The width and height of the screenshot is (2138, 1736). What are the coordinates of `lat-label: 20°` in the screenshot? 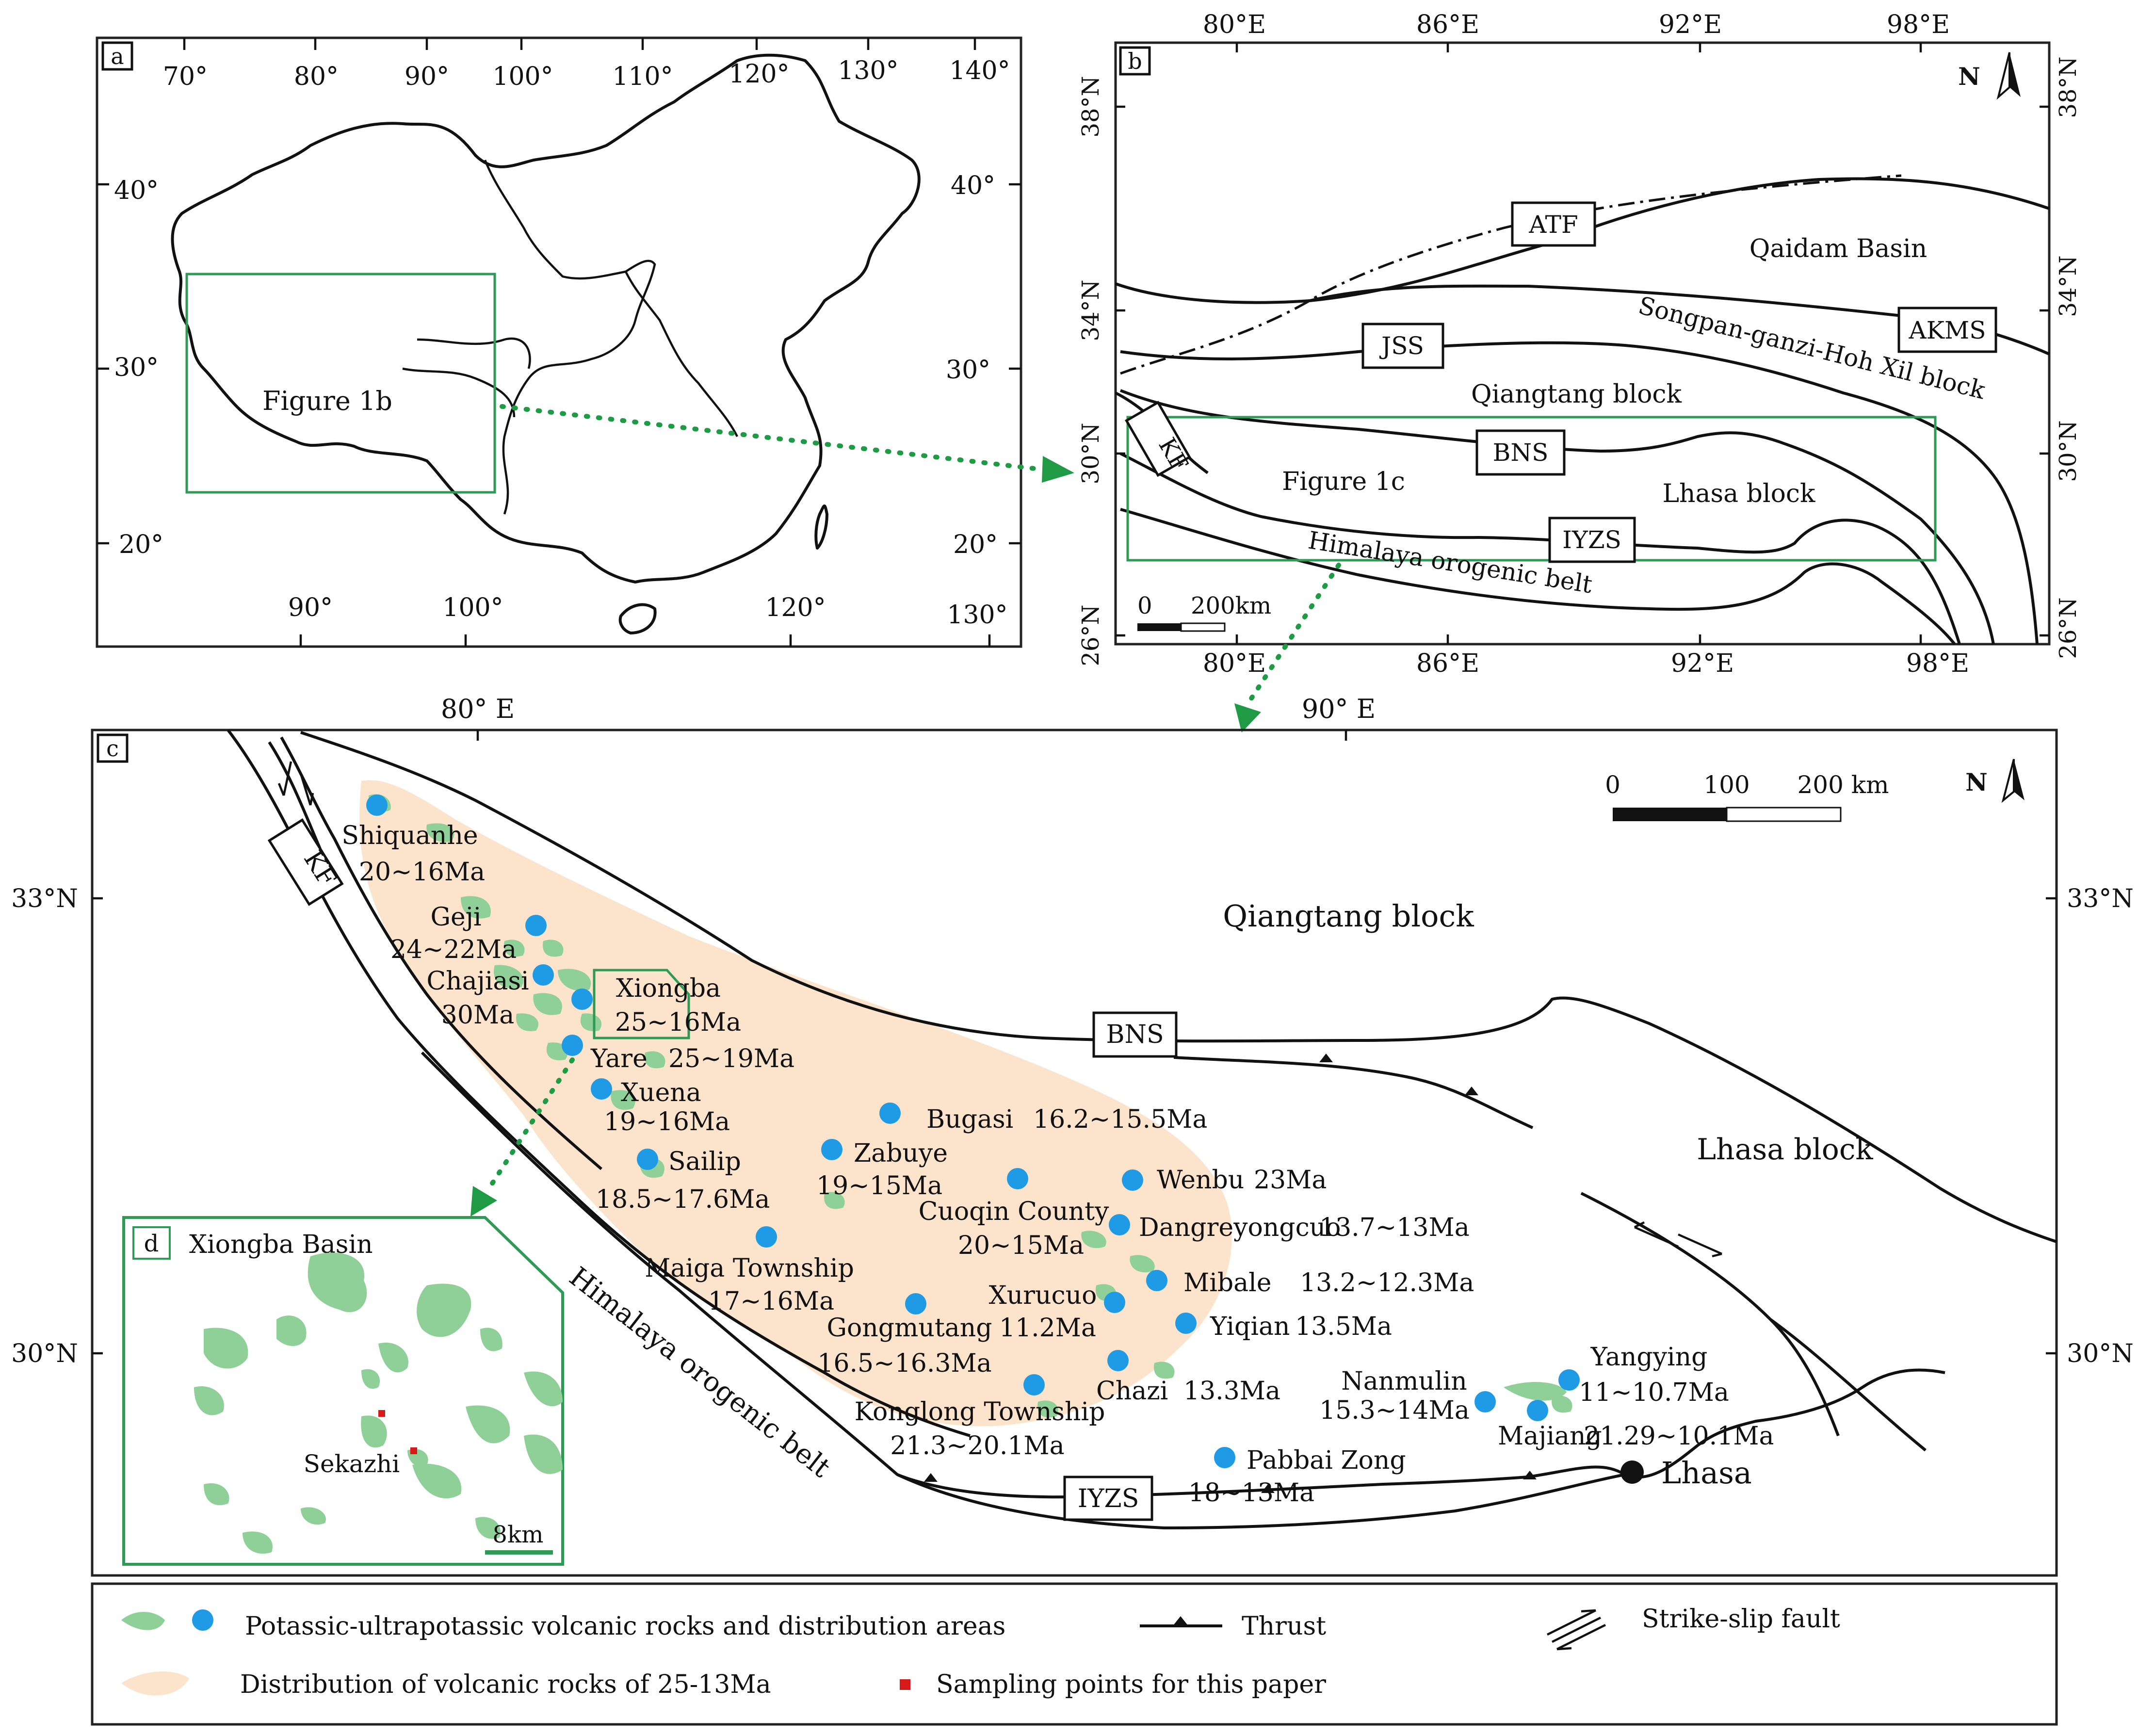 It's located at (976, 544).